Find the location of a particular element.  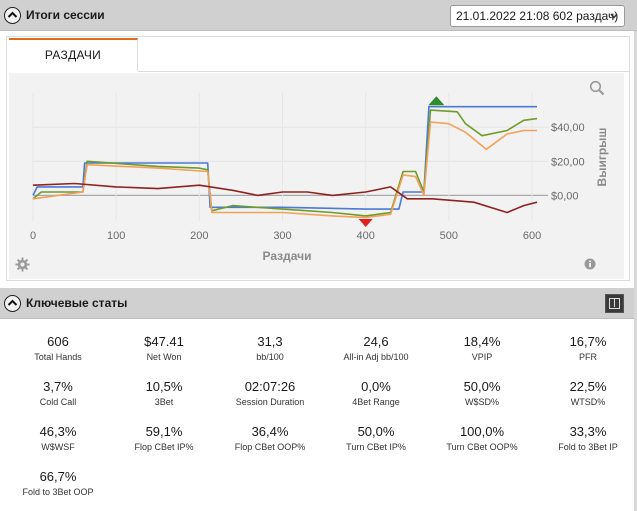

stat-item: 606 Total Hands is located at coordinates (58, 348).